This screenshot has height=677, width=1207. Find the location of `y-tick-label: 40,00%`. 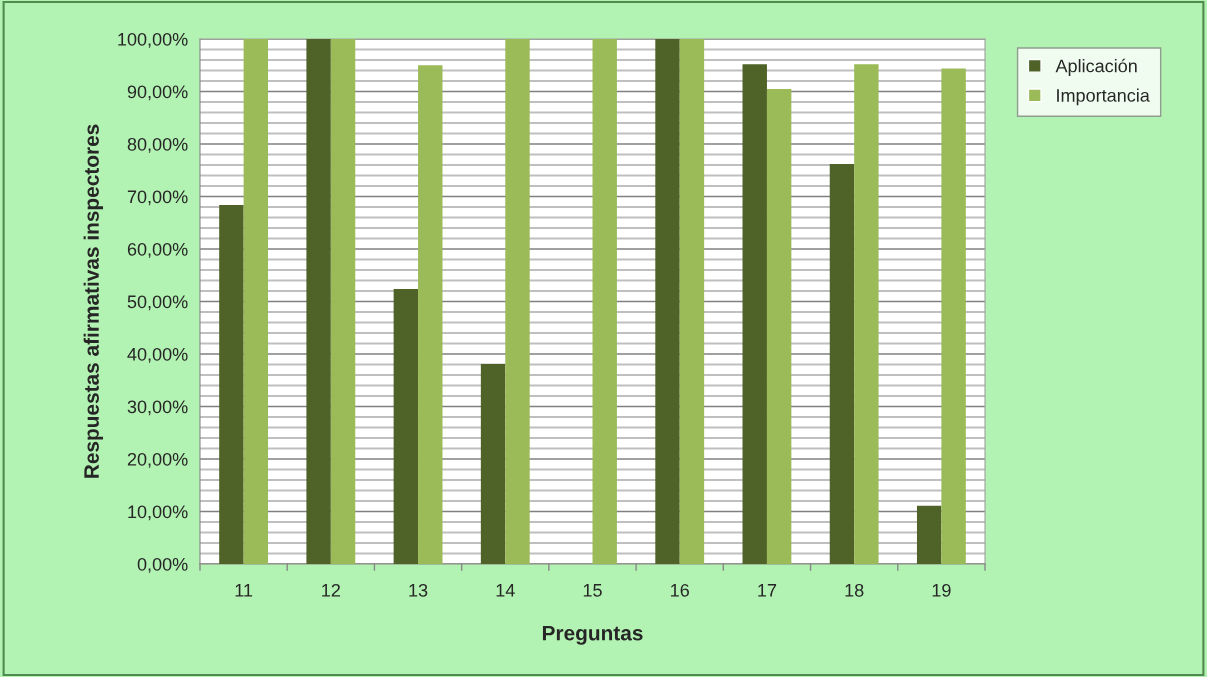

y-tick-label: 40,00% is located at coordinates (157, 355).